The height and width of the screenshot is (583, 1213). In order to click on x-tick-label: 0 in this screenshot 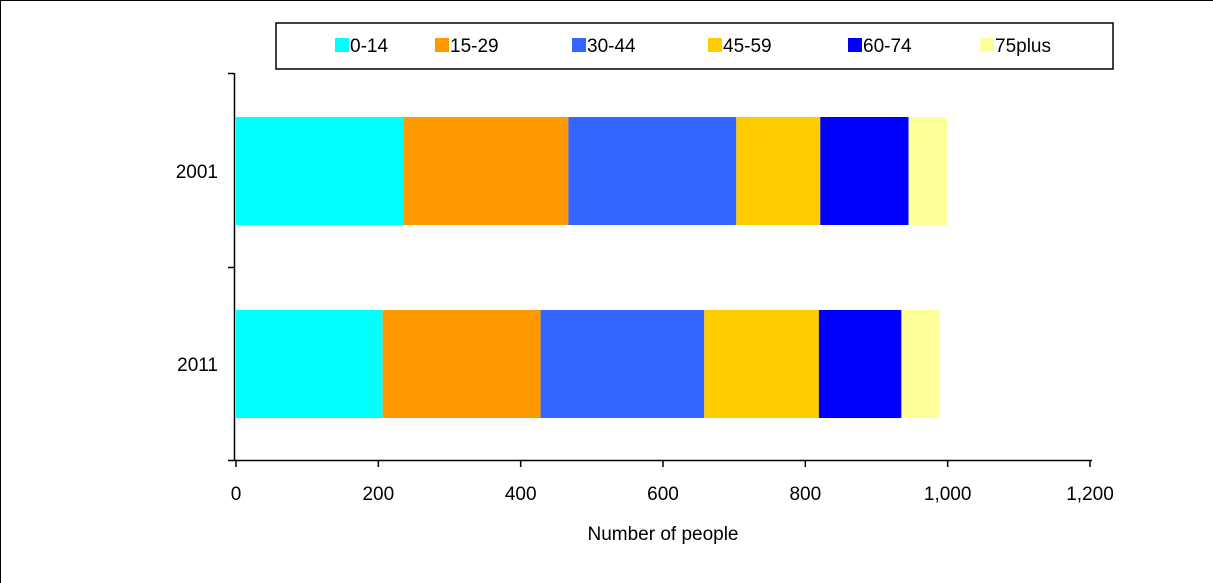, I will do `click(236, 494)`.